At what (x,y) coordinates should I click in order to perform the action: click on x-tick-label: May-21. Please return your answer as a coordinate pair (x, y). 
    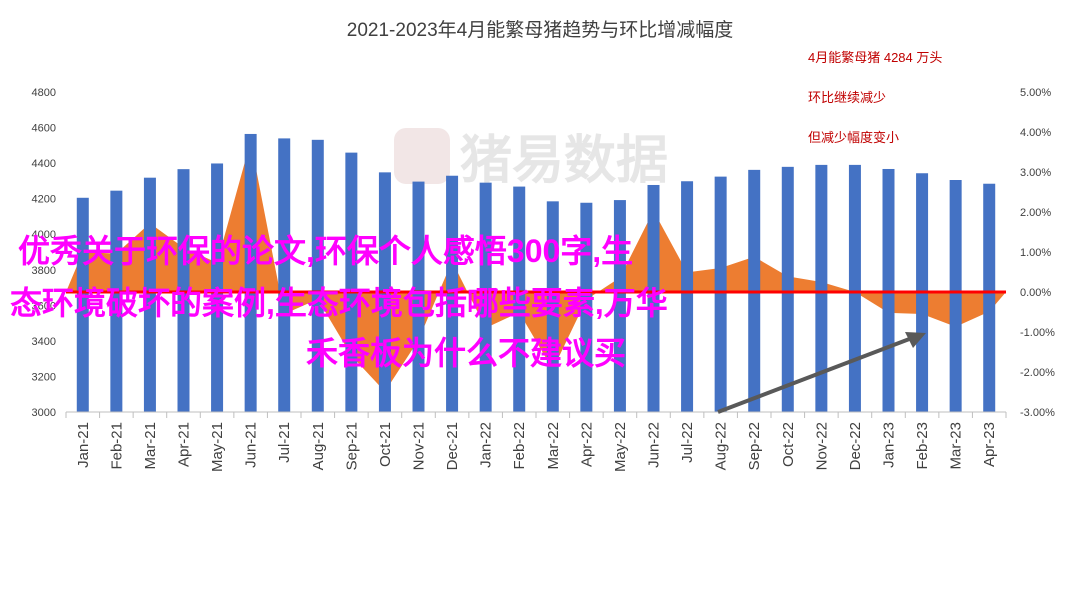
    Looking at the image, I should click on (217, 447).